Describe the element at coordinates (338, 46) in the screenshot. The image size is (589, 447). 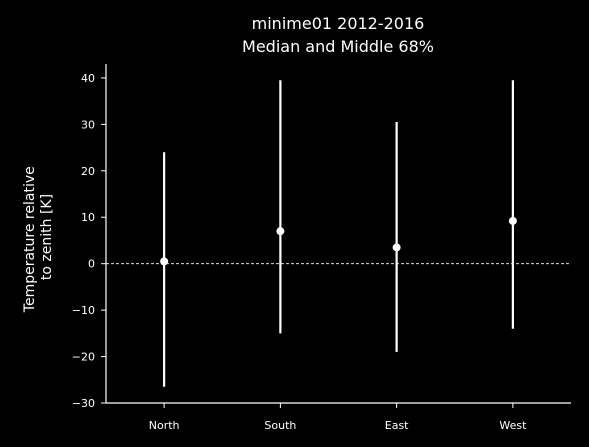
I see `chart-subtitle: Median and Middle 68%` at that location.